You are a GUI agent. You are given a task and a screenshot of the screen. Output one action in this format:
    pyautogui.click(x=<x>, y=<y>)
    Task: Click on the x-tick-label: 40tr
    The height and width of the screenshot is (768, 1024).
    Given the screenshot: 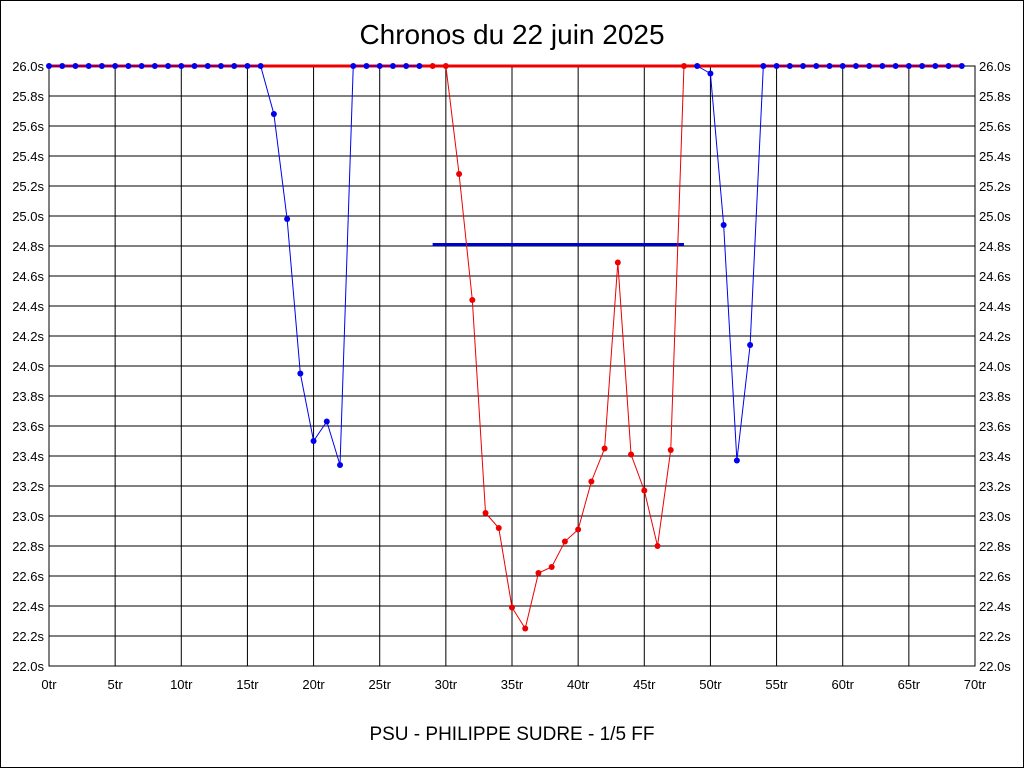 What is the action you would take?
    pyautogui.click(x=578, y=684)
    